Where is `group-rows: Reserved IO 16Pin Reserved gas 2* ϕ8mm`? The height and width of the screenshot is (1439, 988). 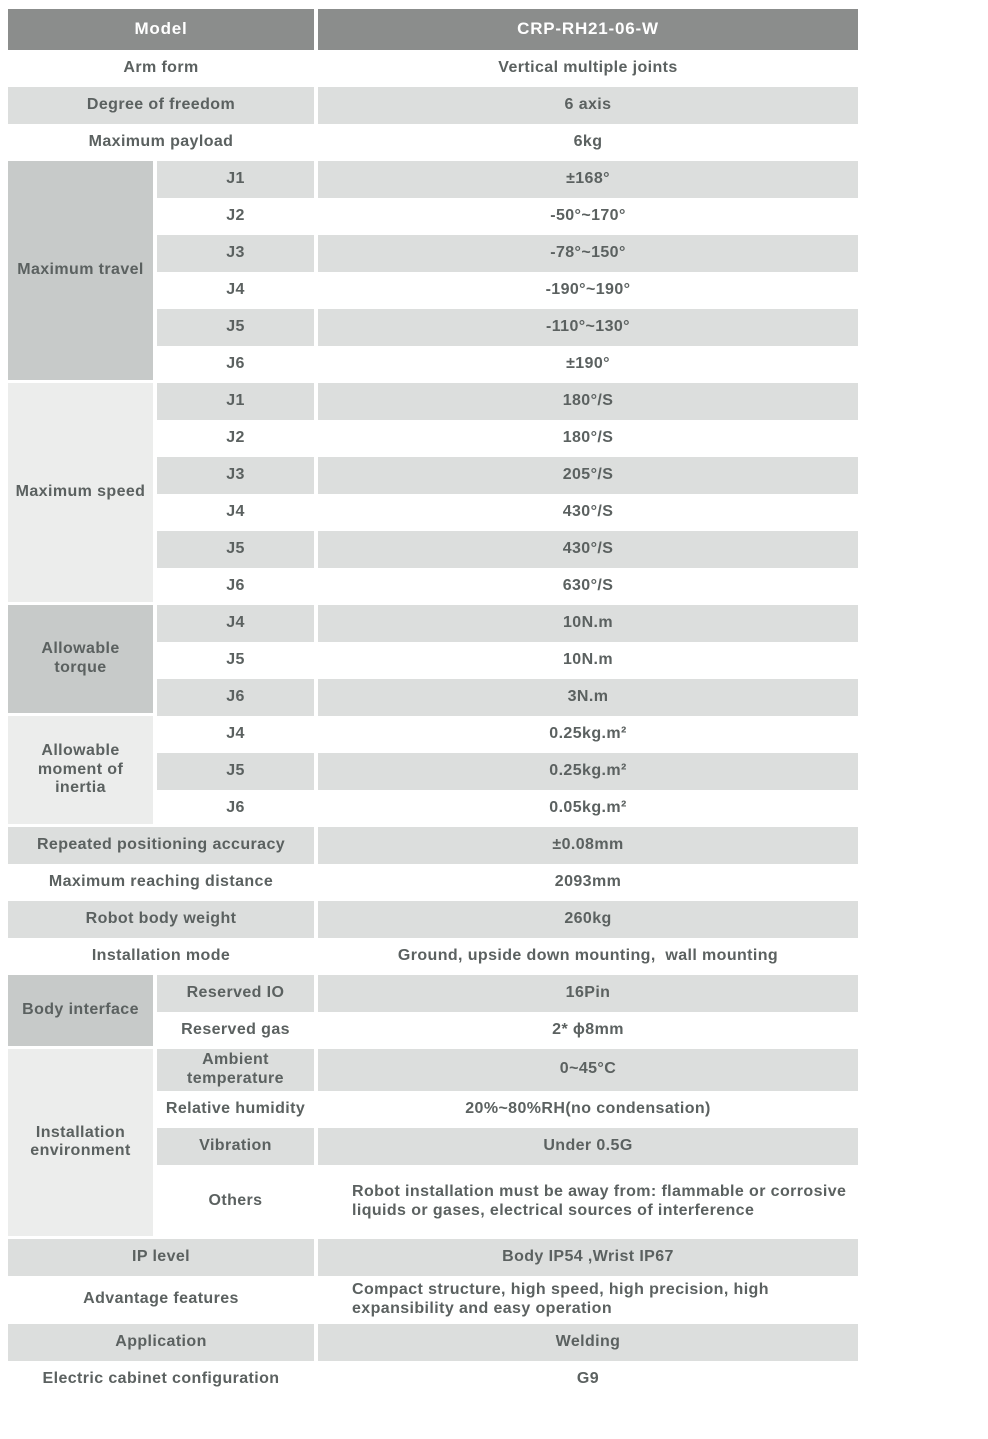 group-rows: Reserved IO 16Pin Reserved gas 2* ϕ8mm is located at coordinates (507, 1012).